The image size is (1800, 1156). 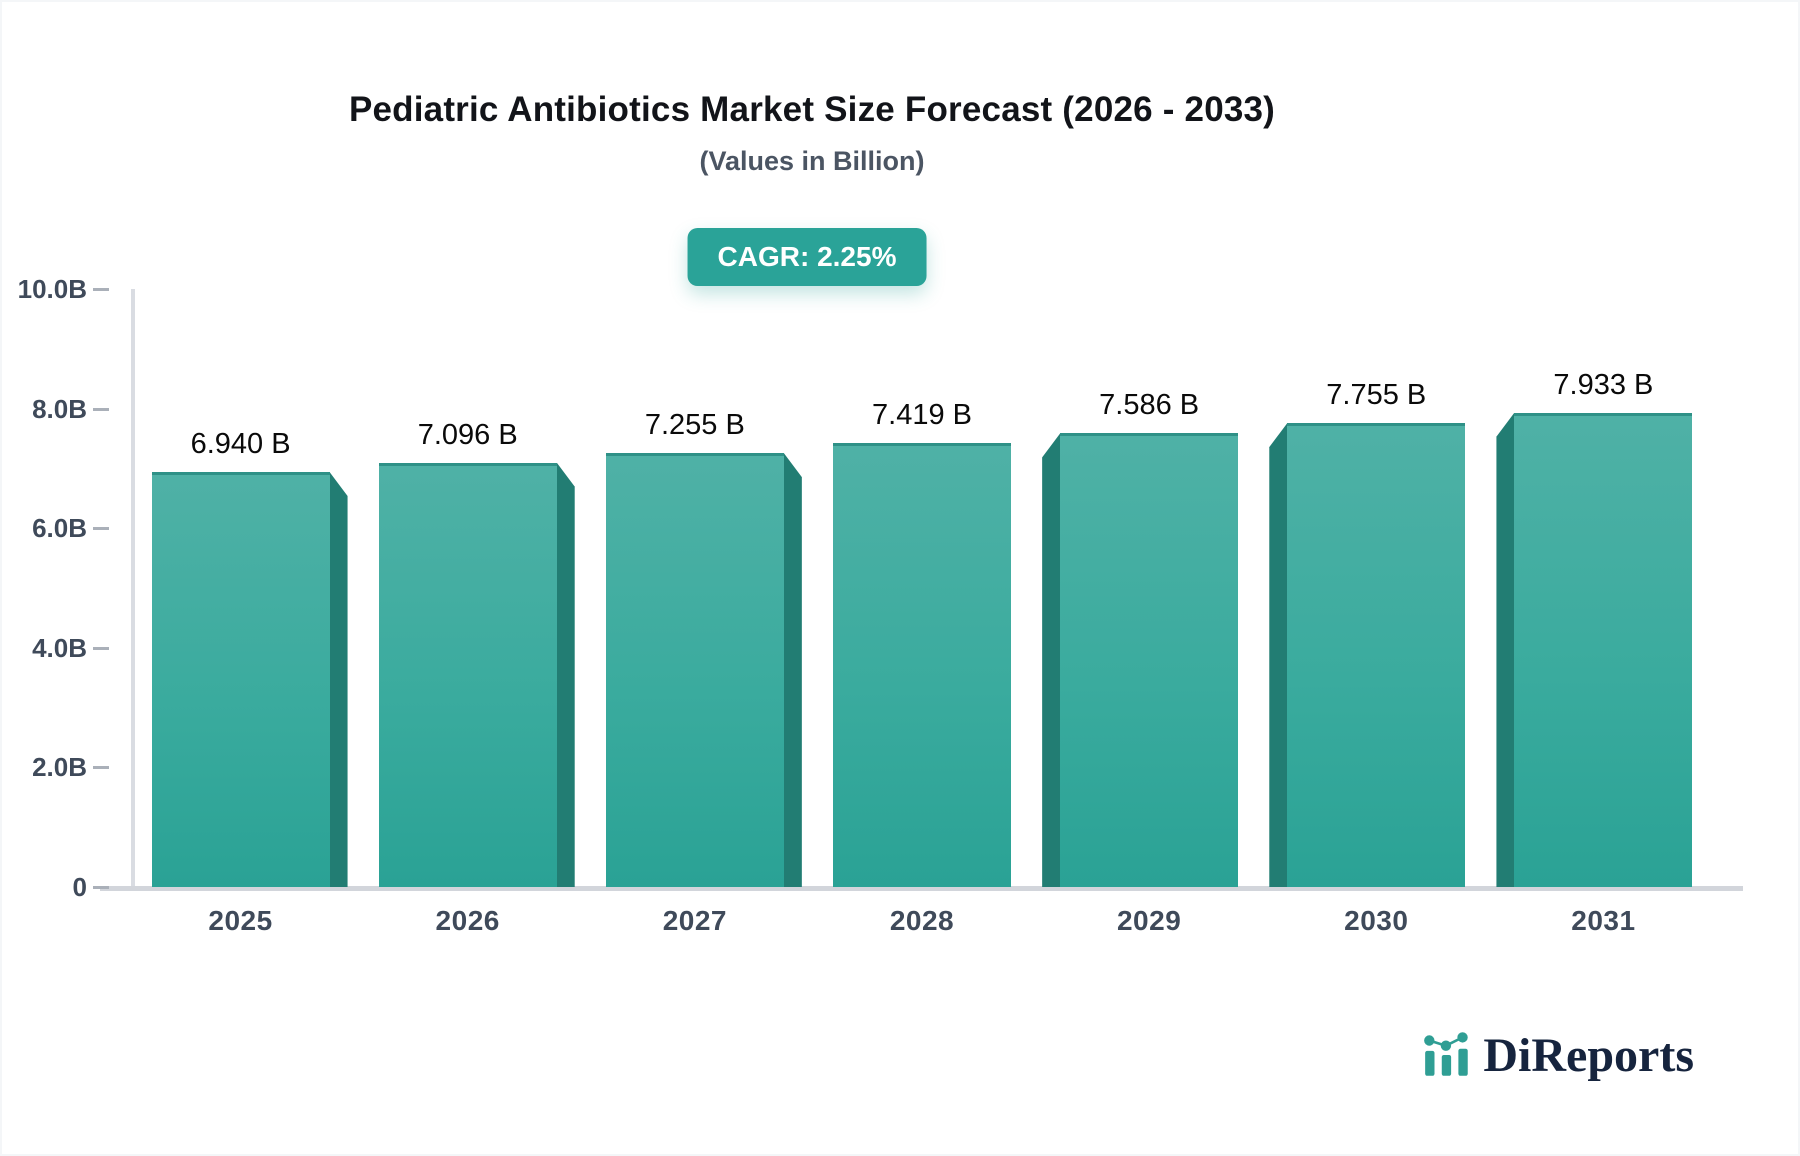 I want to click on y-tick: 0, so click(x=67, y=887).